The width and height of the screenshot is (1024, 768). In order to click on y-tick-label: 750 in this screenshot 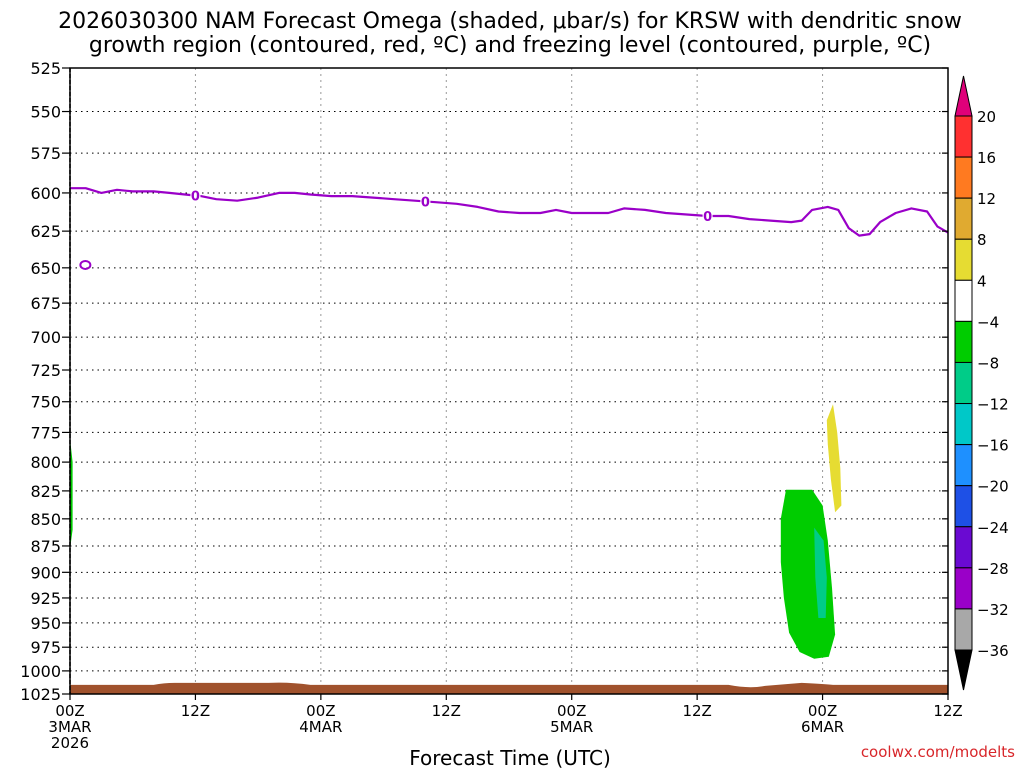, I will do `click(45, 402)`.